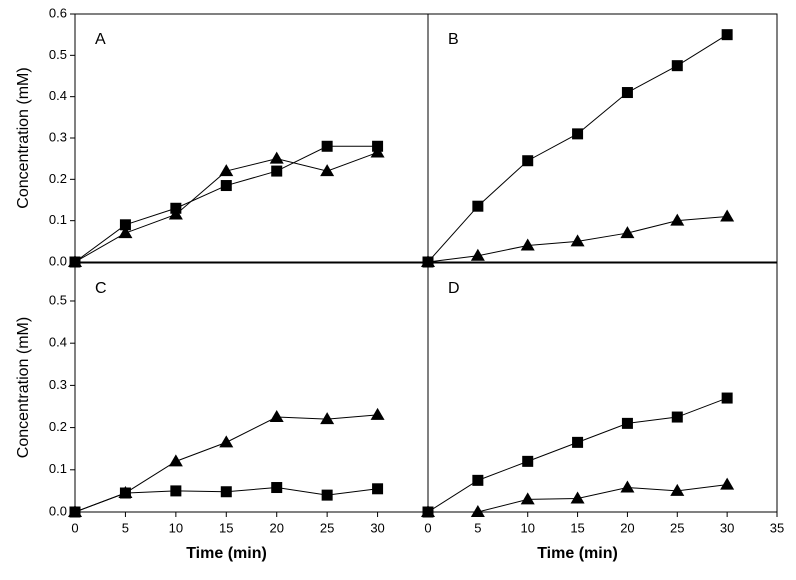 This screenshot has width=796, height=580. What do you see at coordinates (777, 527) in the screenshot?
I see `x-tick-label: 35` at bounding box center [777, 527].